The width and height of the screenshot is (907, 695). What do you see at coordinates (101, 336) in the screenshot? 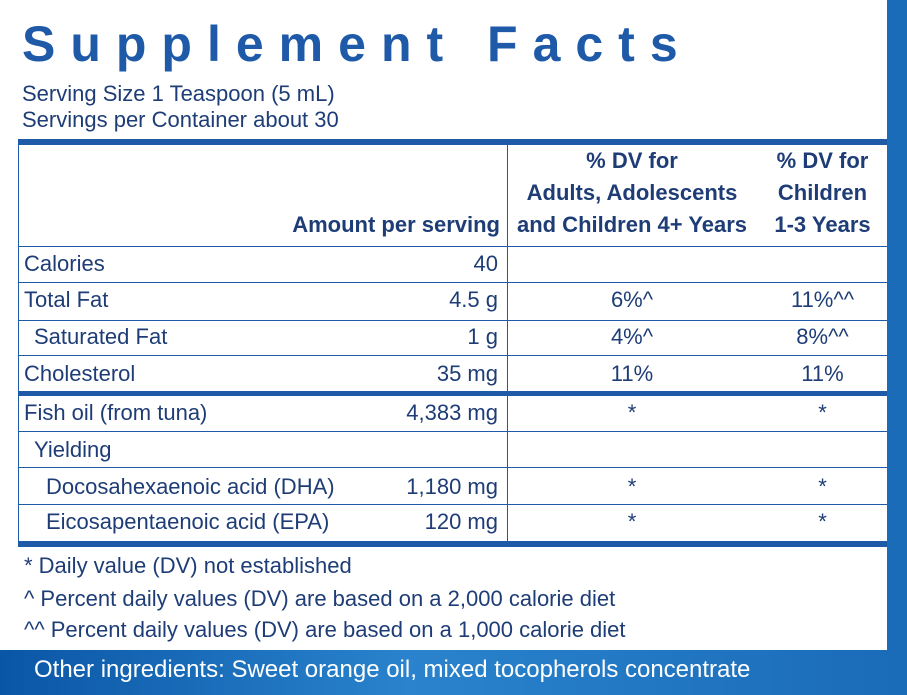
I see `nutrient-name: Saturated Fat` at bounding box center [101, 336].